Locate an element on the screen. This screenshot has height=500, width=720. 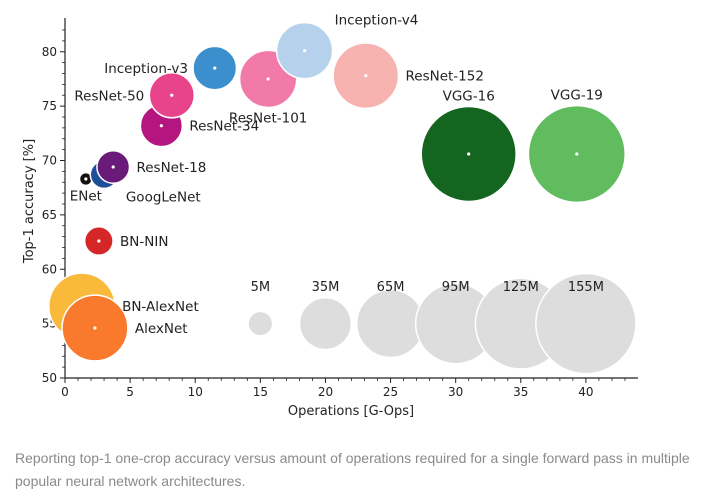
label-alexnet: AlexNet is located at coordinates (161, 329).